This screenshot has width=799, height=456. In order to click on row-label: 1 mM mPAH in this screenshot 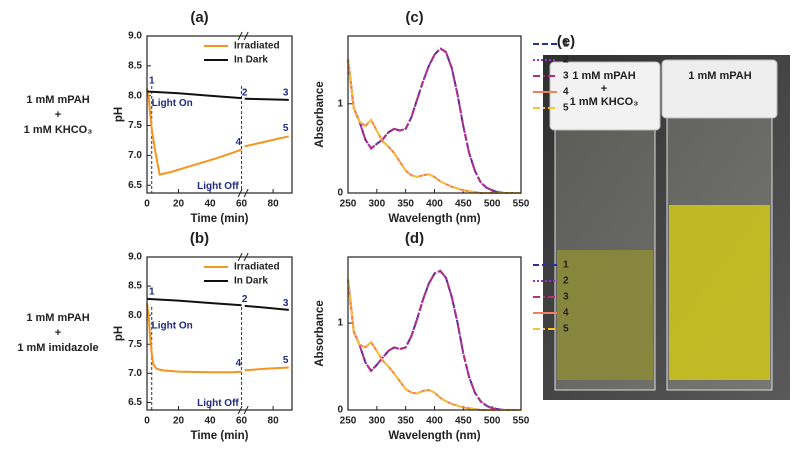, I will do `click(57, 100)`.